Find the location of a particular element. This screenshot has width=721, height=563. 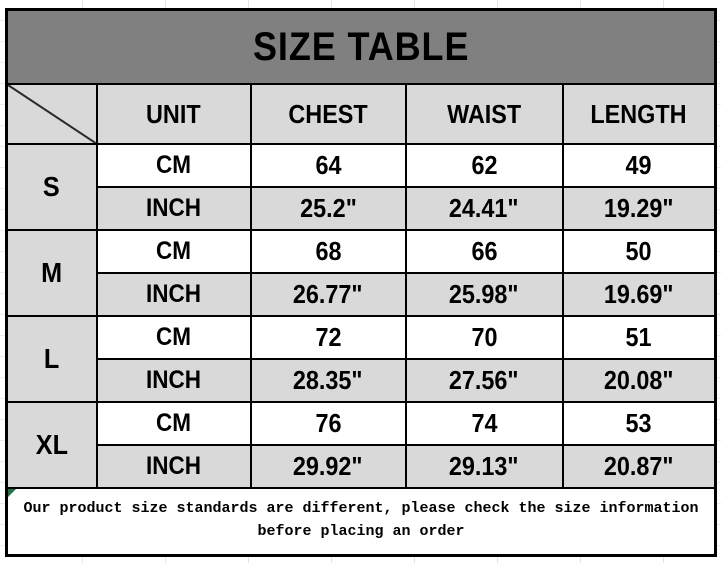

header-chest: CHEST is located at coordinates (328, 114).